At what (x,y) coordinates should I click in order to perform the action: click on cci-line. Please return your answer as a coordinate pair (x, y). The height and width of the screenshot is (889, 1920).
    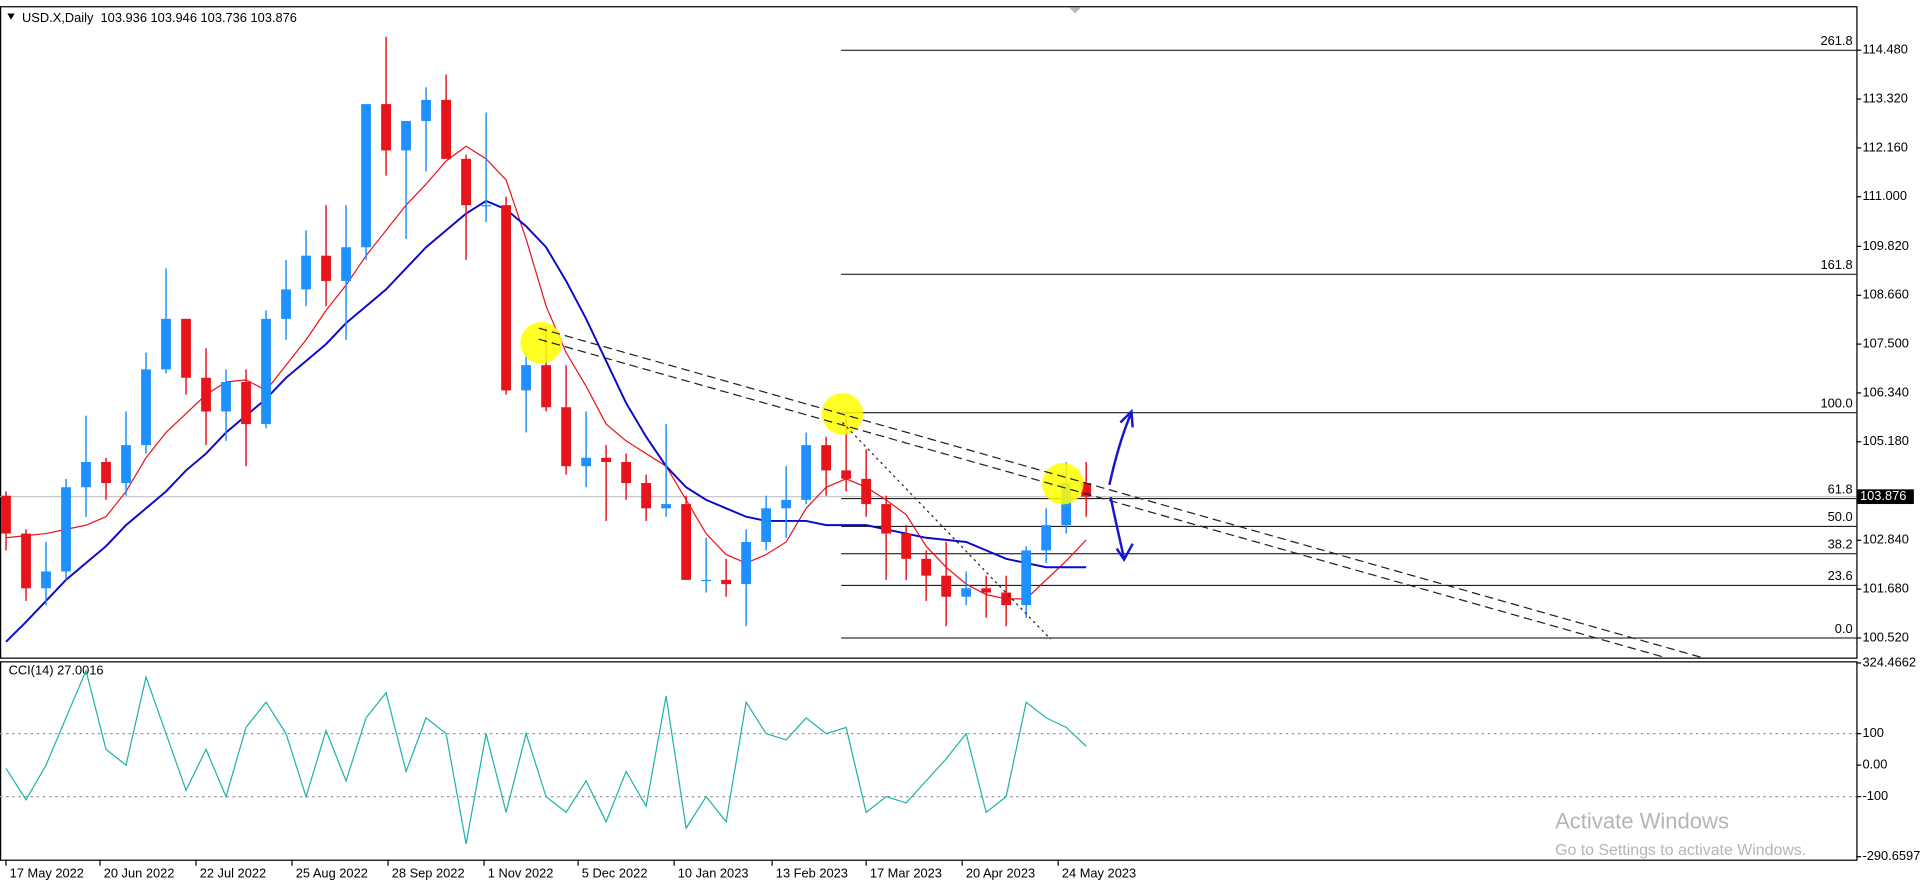
    Looking at the image, I should click on (546, 756).